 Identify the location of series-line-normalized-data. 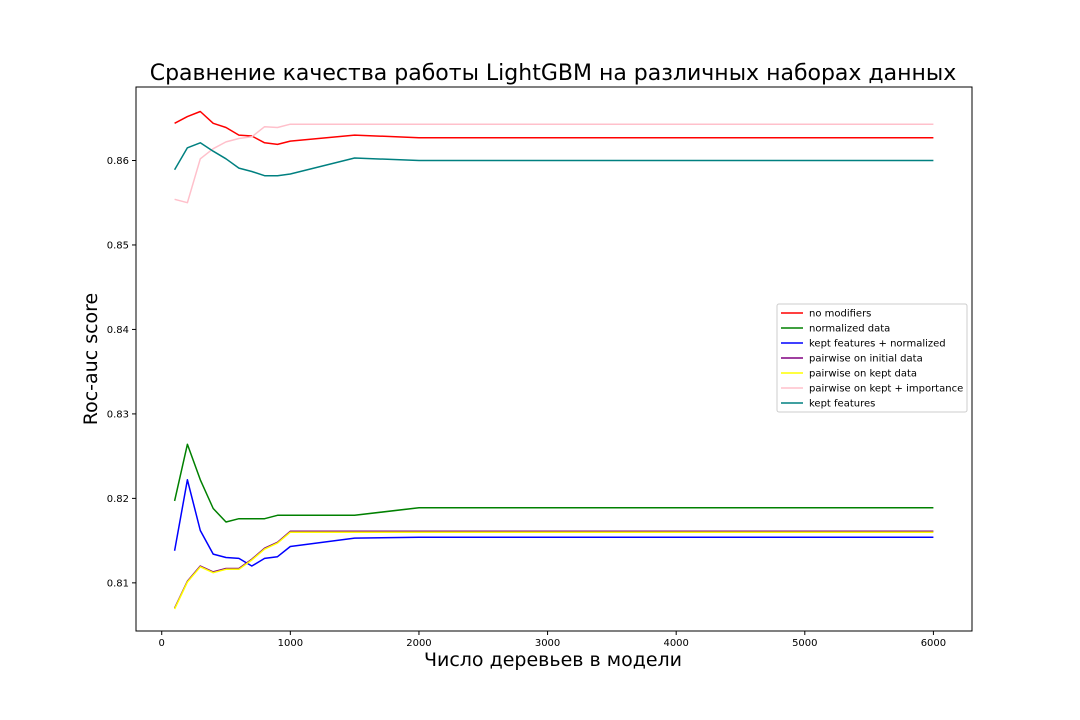
(553, 483).